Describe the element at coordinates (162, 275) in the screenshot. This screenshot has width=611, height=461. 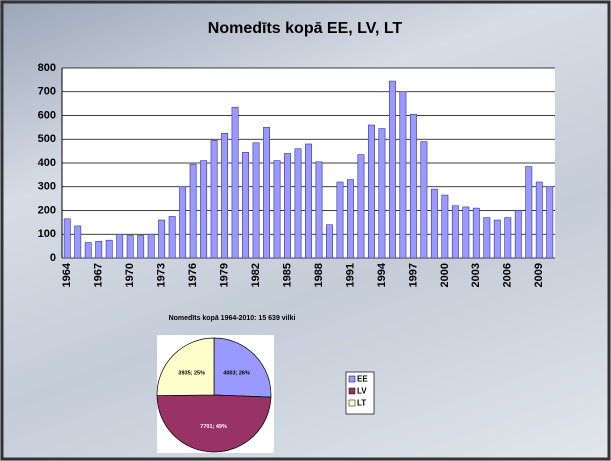
I see `x-tick-label: 1973` at that location.